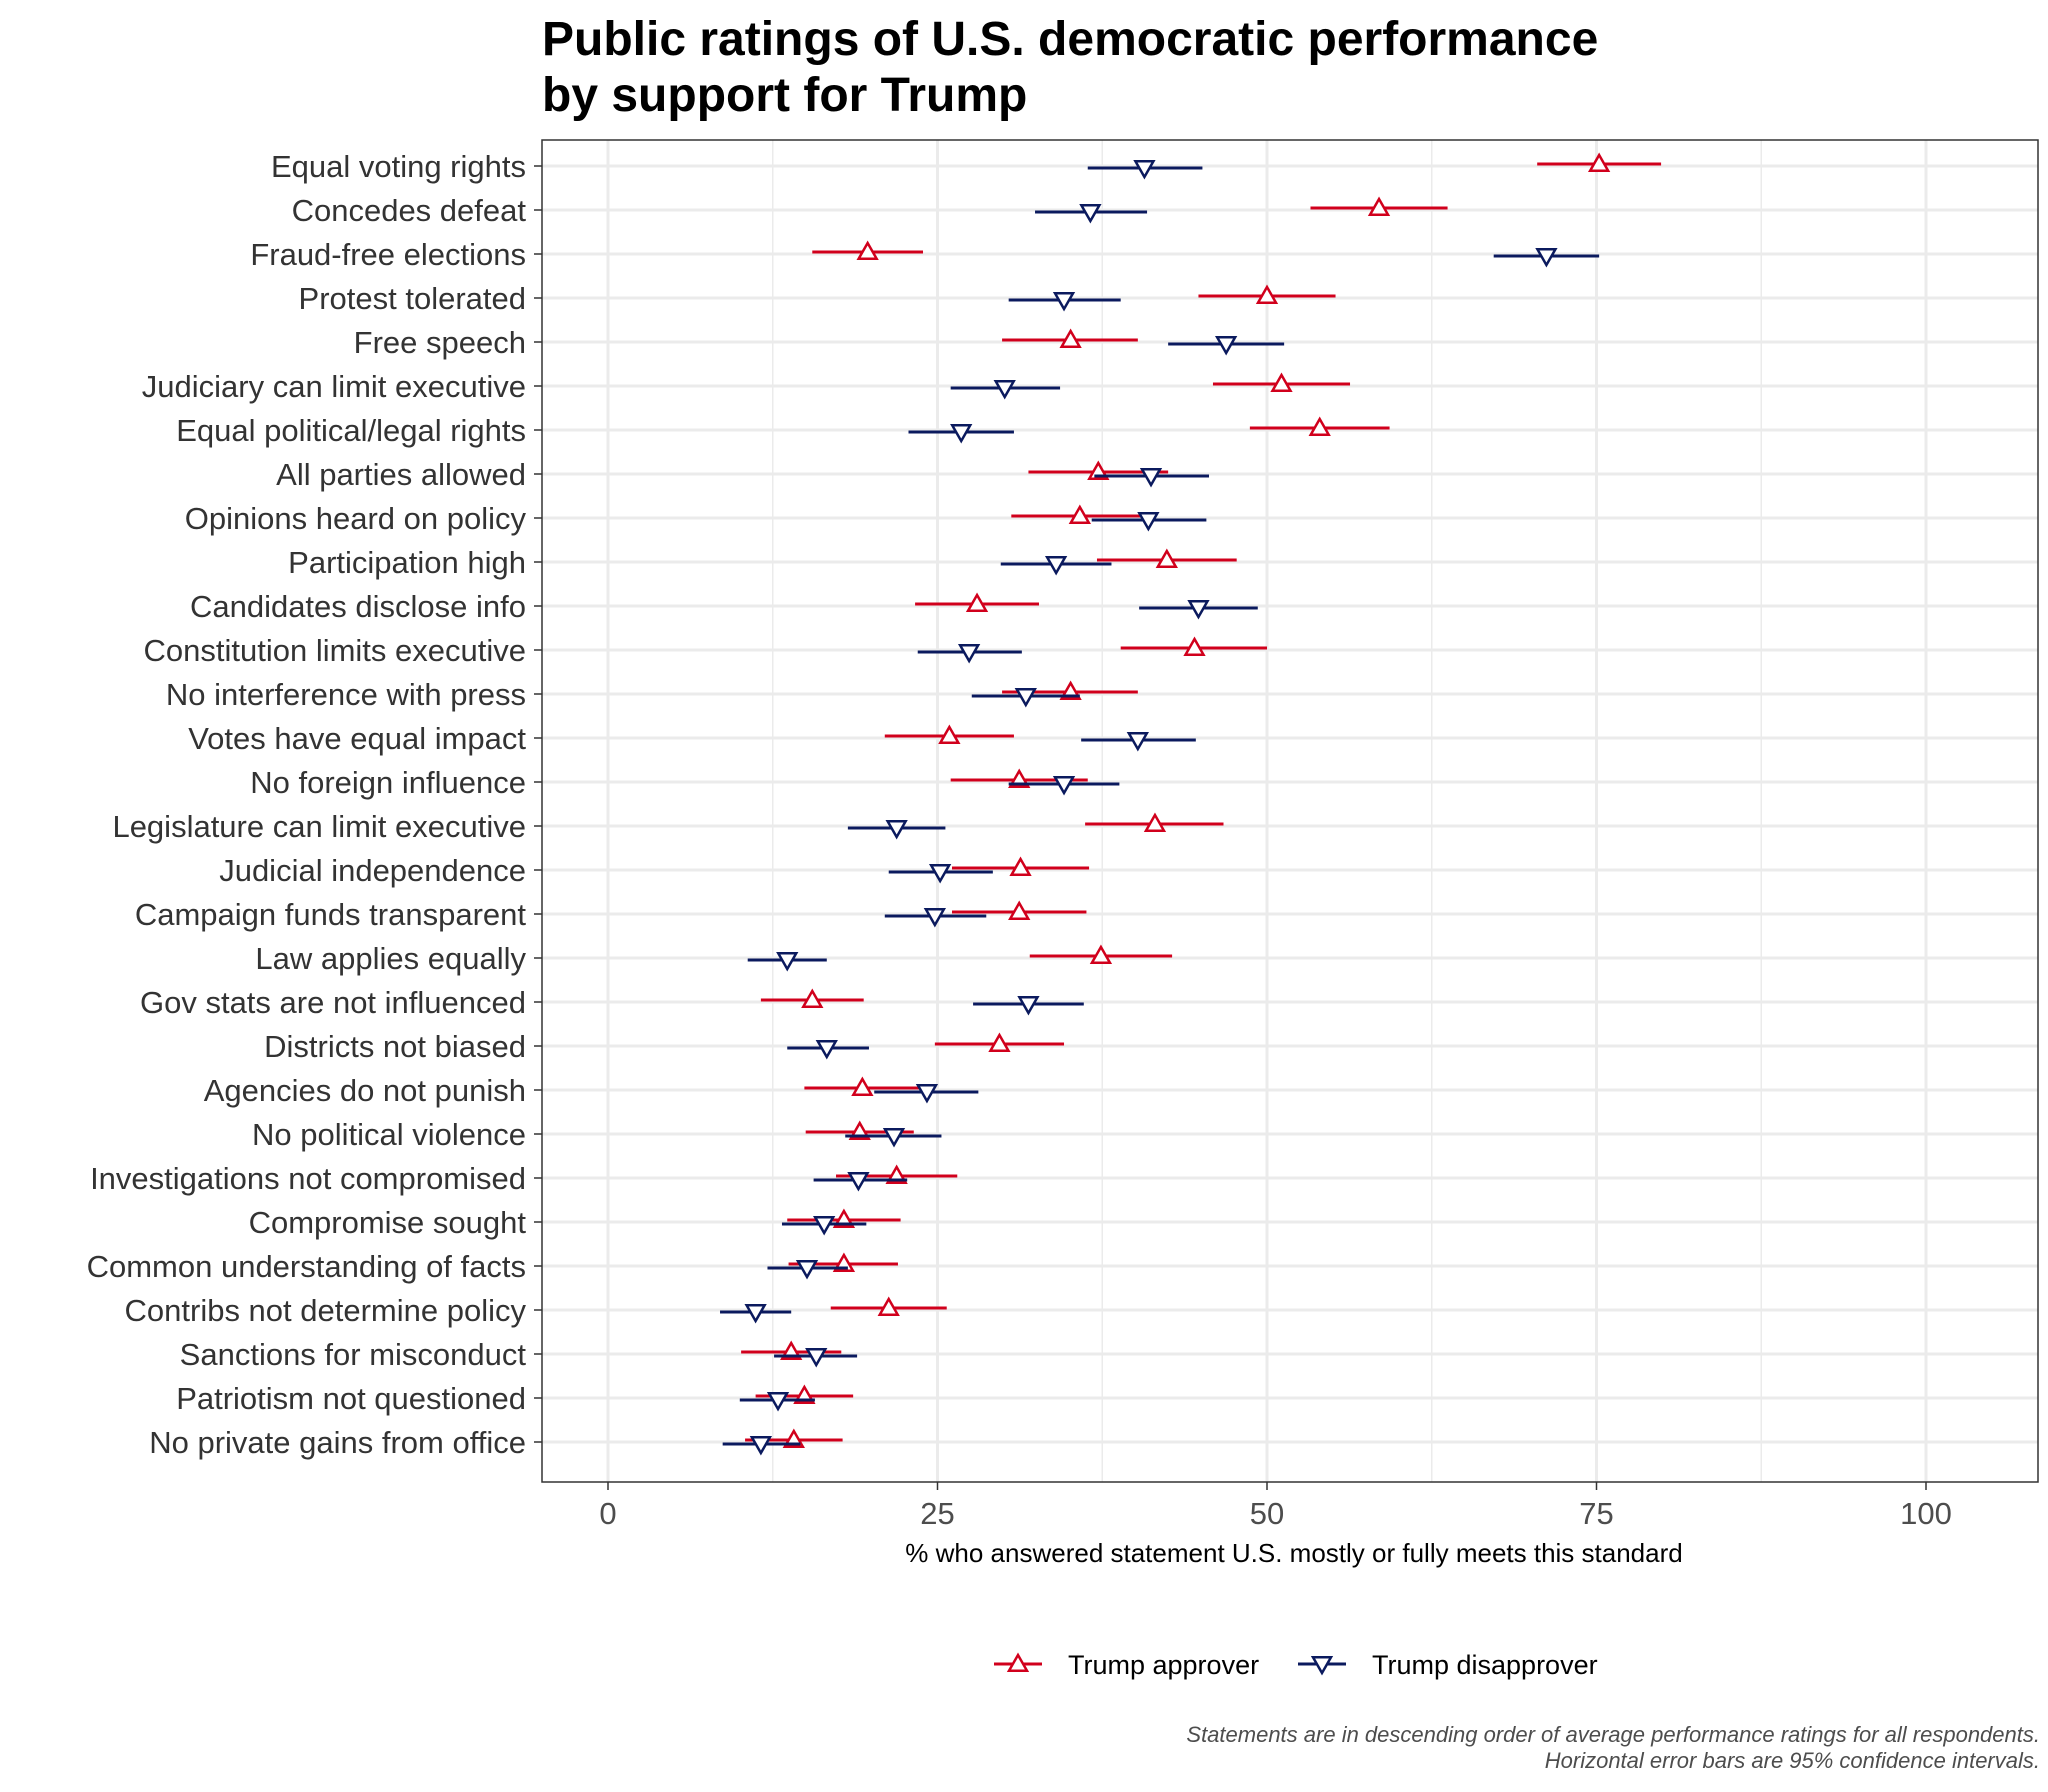 The height and width of the screenshot is (1792, 2048). What do you see at coordinates (937, 1513) in the screenshot?
I see `x-tick-label: 25` at bounding box center [937, 1513].